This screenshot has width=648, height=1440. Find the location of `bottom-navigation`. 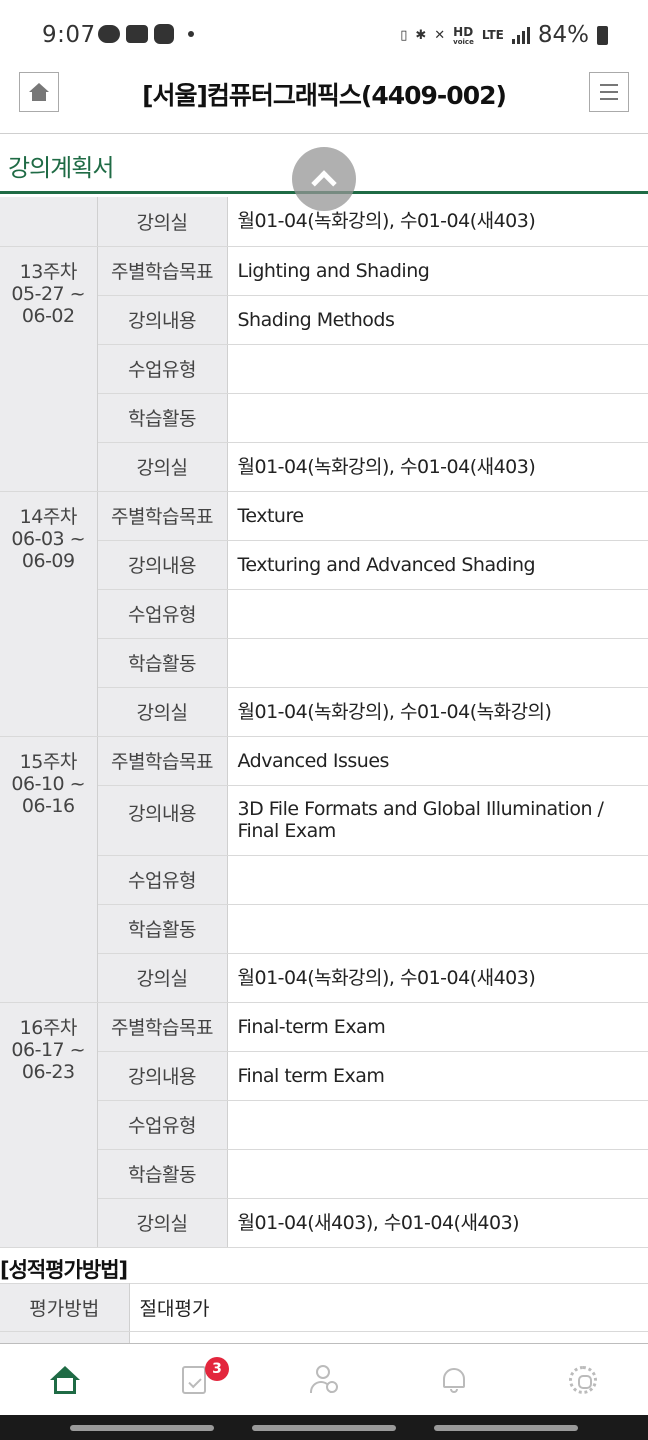

bottom-navigation is located at coordinates (324, 1379).